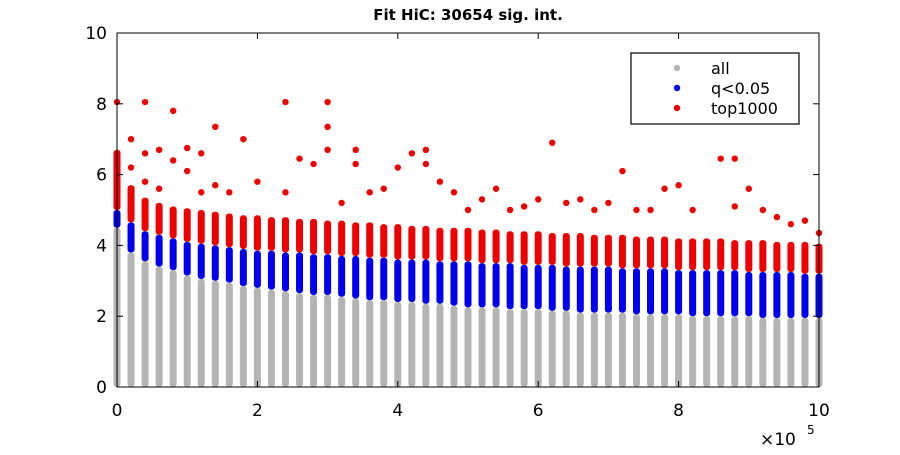 The width and height of the screenshot is (900, 455). What do you see at coordinates (117, 411) in the screenshot?
I see `x-tick-label: 0` at bounding box center [117, 411].